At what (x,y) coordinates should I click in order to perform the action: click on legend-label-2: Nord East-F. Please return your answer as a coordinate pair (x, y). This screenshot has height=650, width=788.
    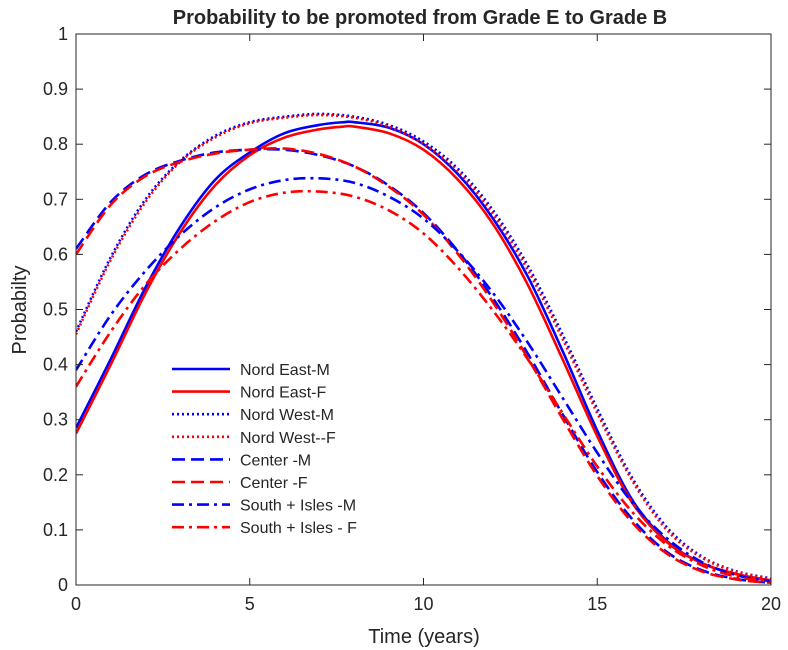
    Looking at the image, I should click on (283, 393).